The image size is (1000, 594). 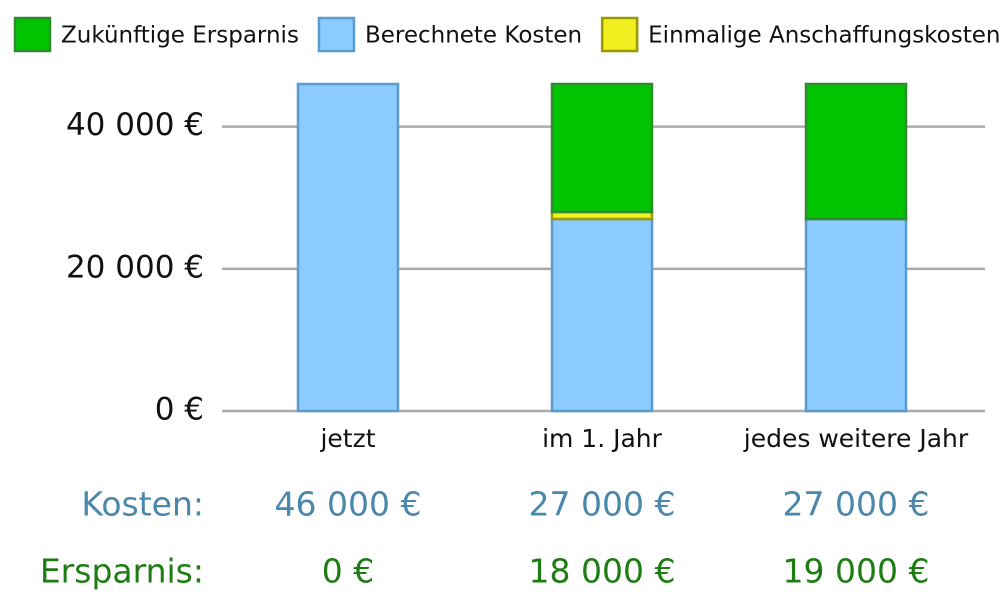 I want to click on y-tick-label: 40 000 €, so click(x=135, y=125).